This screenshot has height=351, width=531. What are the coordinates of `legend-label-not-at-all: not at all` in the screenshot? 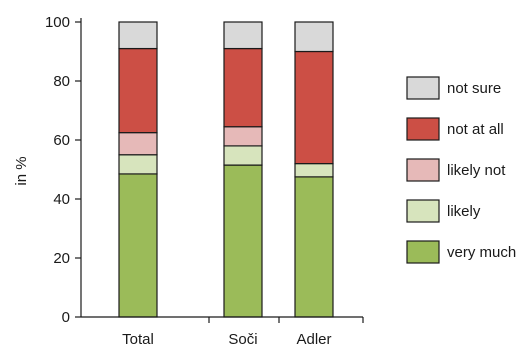 It's located at (475, 129).